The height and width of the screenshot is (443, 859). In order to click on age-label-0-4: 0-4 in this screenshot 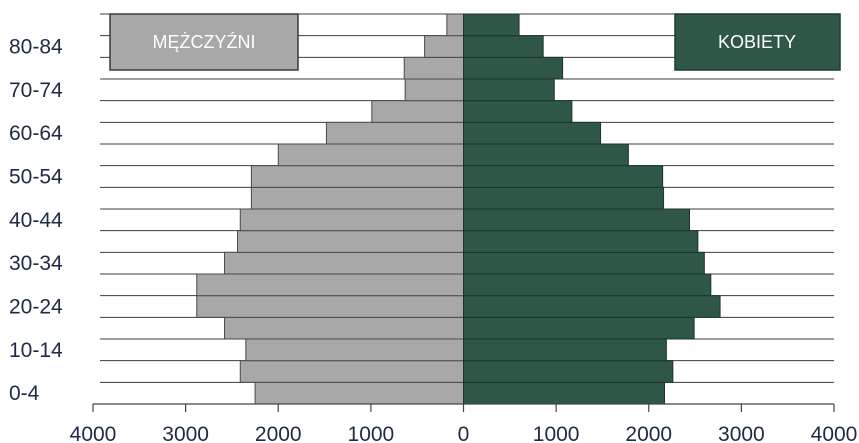, I will do `click(24, 393)`.